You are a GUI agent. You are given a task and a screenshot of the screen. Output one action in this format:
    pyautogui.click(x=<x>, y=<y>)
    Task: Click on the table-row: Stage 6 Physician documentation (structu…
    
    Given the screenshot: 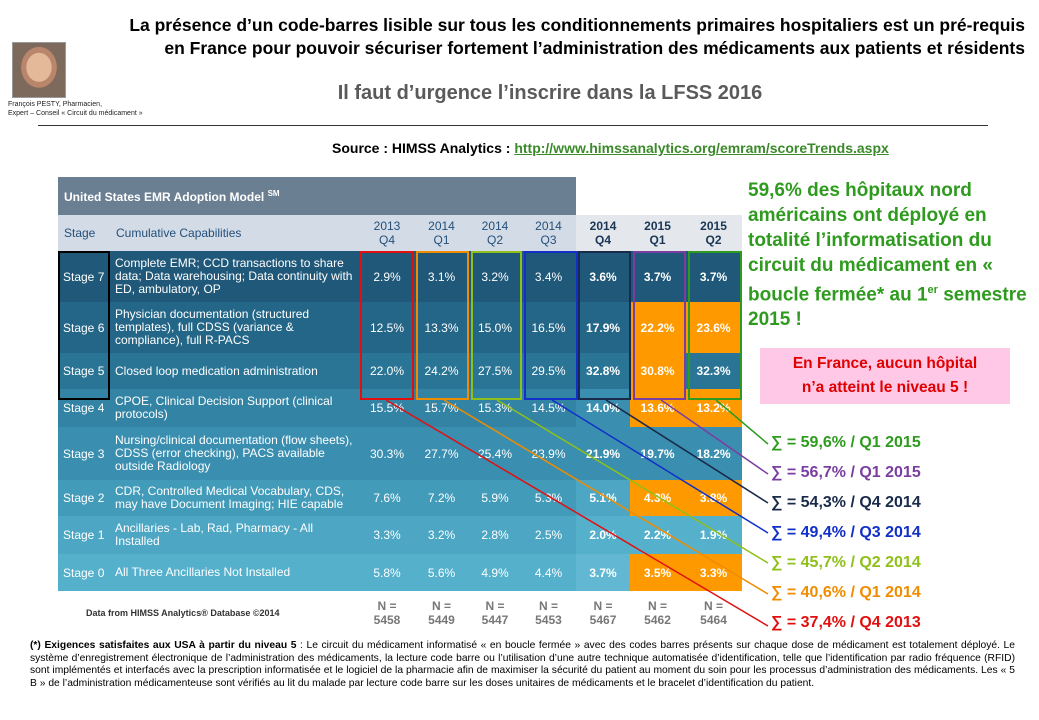 What is the action you would take?
    pyautogui.click(x=400, y=327)
    